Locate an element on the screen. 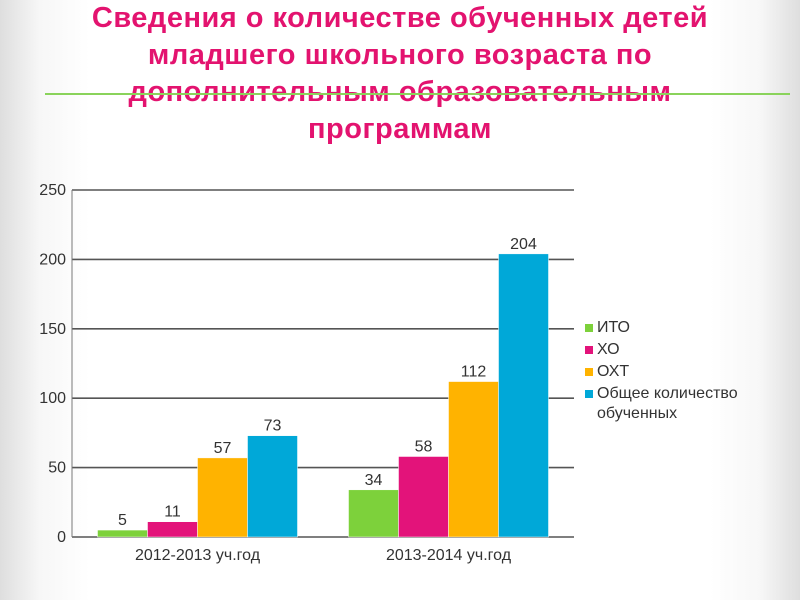  legend-item-oht: ОХТ is located at coordinates (685, 372).